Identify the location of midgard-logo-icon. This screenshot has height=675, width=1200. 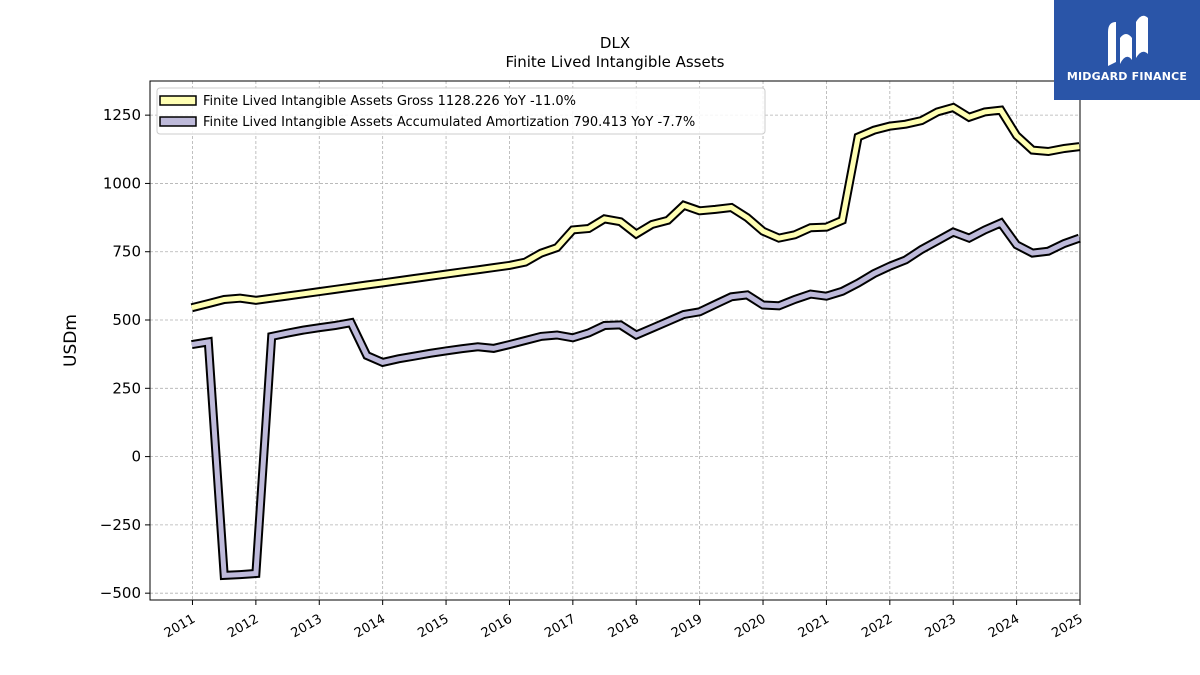
(1128, 40).